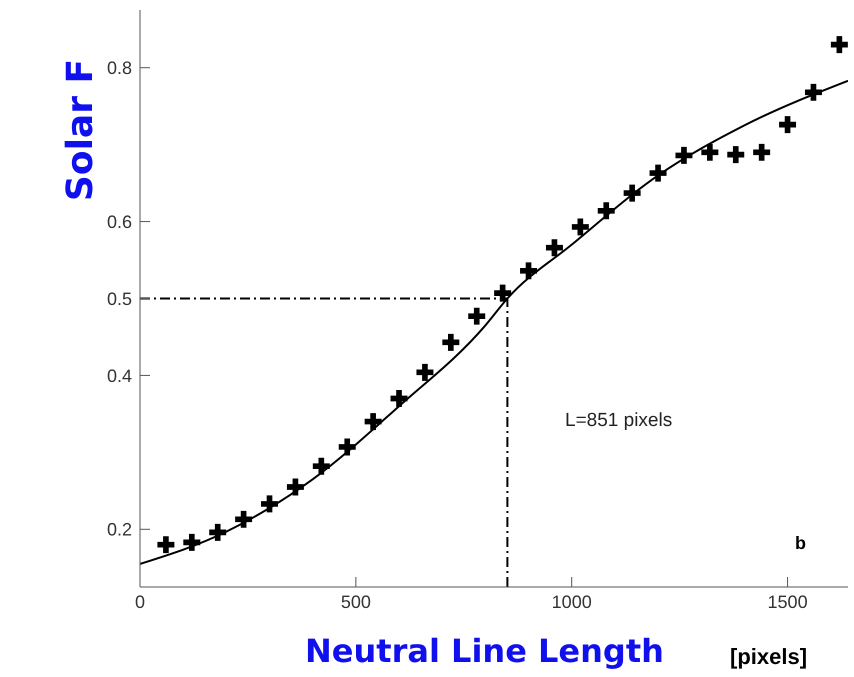  What do you see at coordinates (119, 68) in the screenshot?
I see `y-tick-label: 0.8` at bounding box center [119, 68].